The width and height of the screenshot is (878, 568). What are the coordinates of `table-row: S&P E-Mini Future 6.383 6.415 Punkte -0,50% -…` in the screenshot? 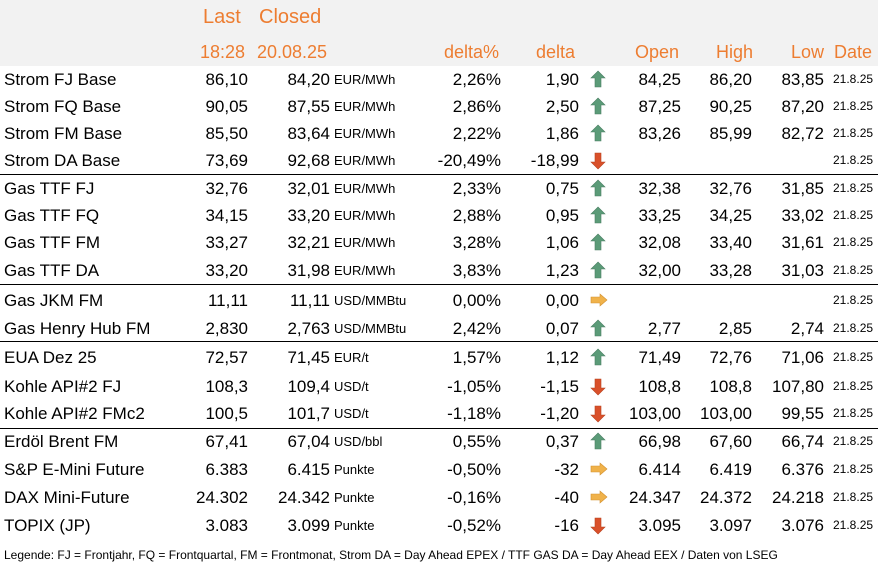 It's located at (439, 469).